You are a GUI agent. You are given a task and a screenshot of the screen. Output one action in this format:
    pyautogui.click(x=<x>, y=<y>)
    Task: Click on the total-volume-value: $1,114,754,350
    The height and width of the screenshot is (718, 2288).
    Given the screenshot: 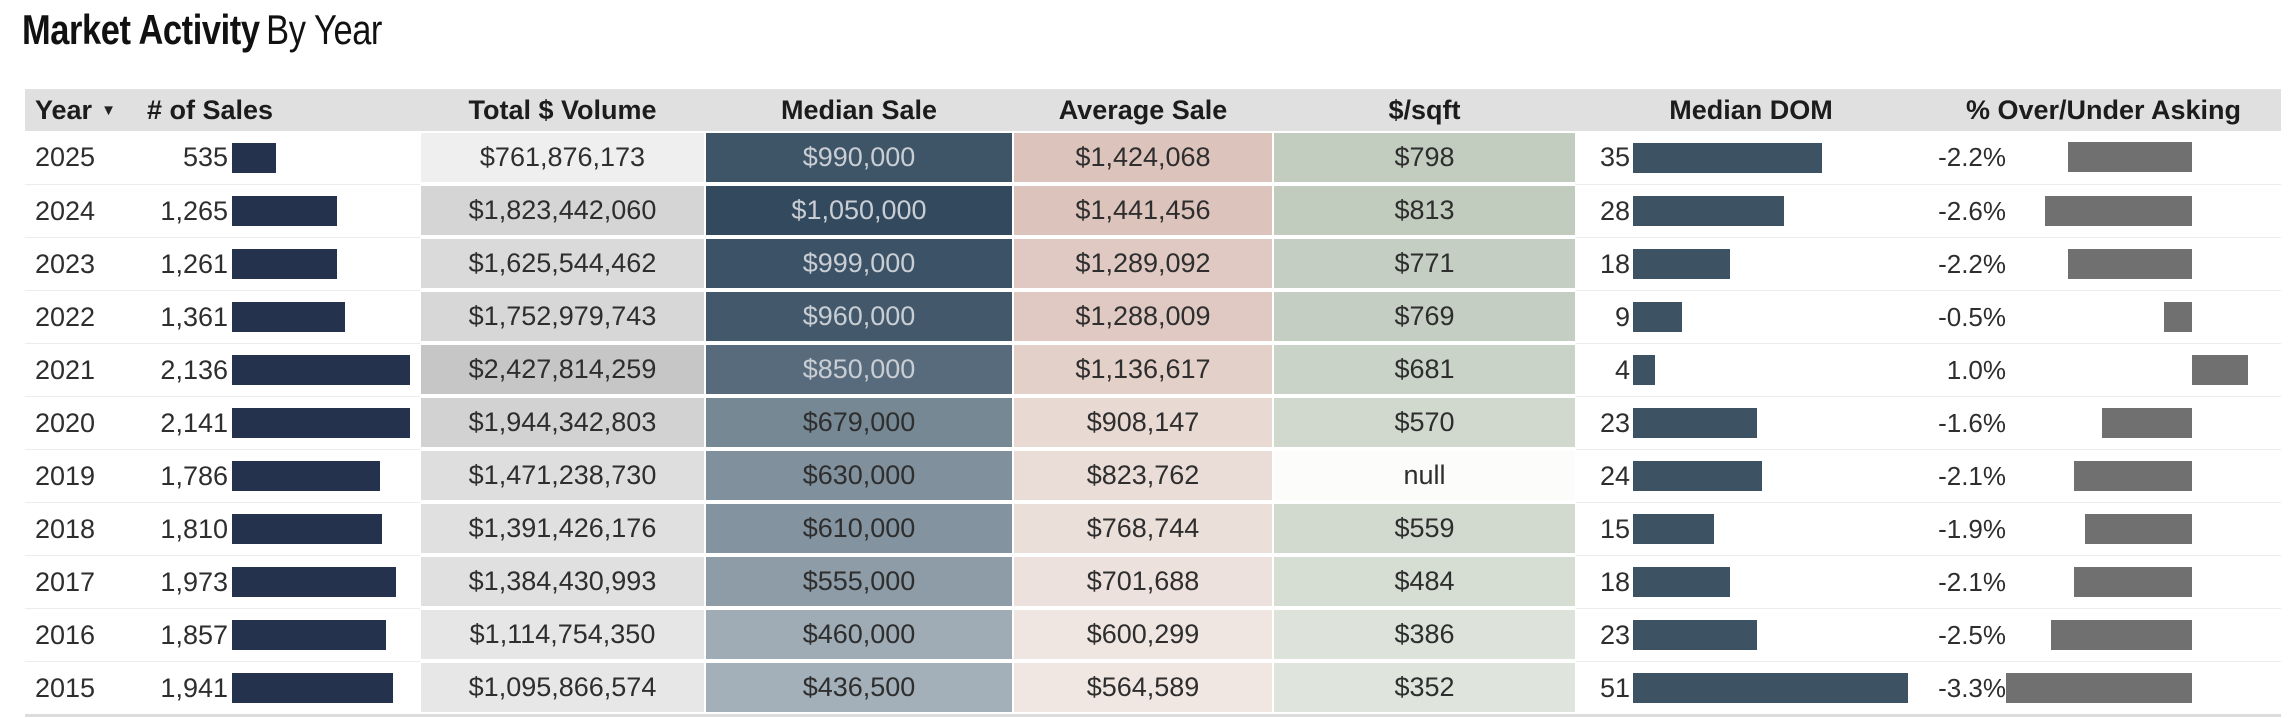 What is the action you would take?
    pyautogui.click(x=562, y=634)
    